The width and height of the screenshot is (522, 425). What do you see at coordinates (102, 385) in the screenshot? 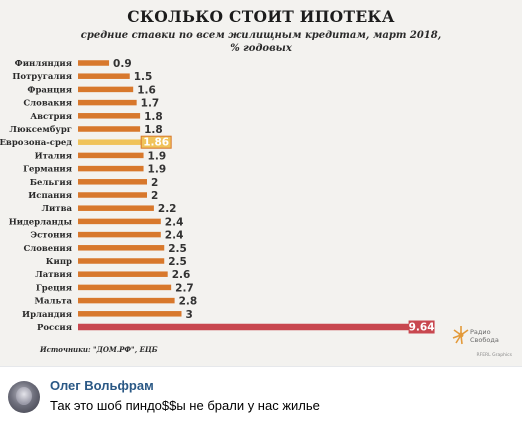
I see `comment-author-link: Олег Вольфрам` at bounding box center [102, 385].